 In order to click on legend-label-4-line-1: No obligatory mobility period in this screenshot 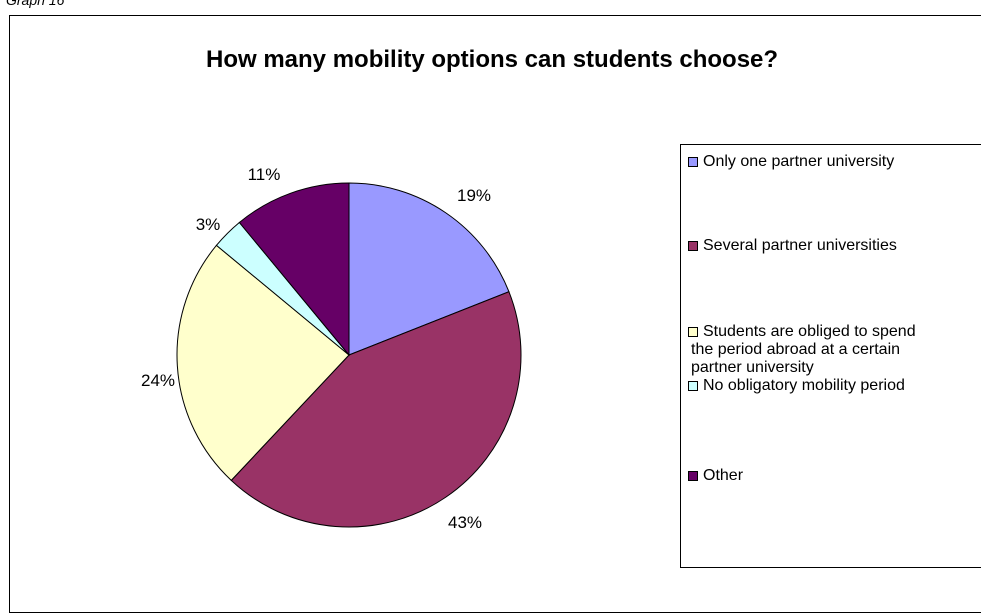, I will do `click(804, 385)`.